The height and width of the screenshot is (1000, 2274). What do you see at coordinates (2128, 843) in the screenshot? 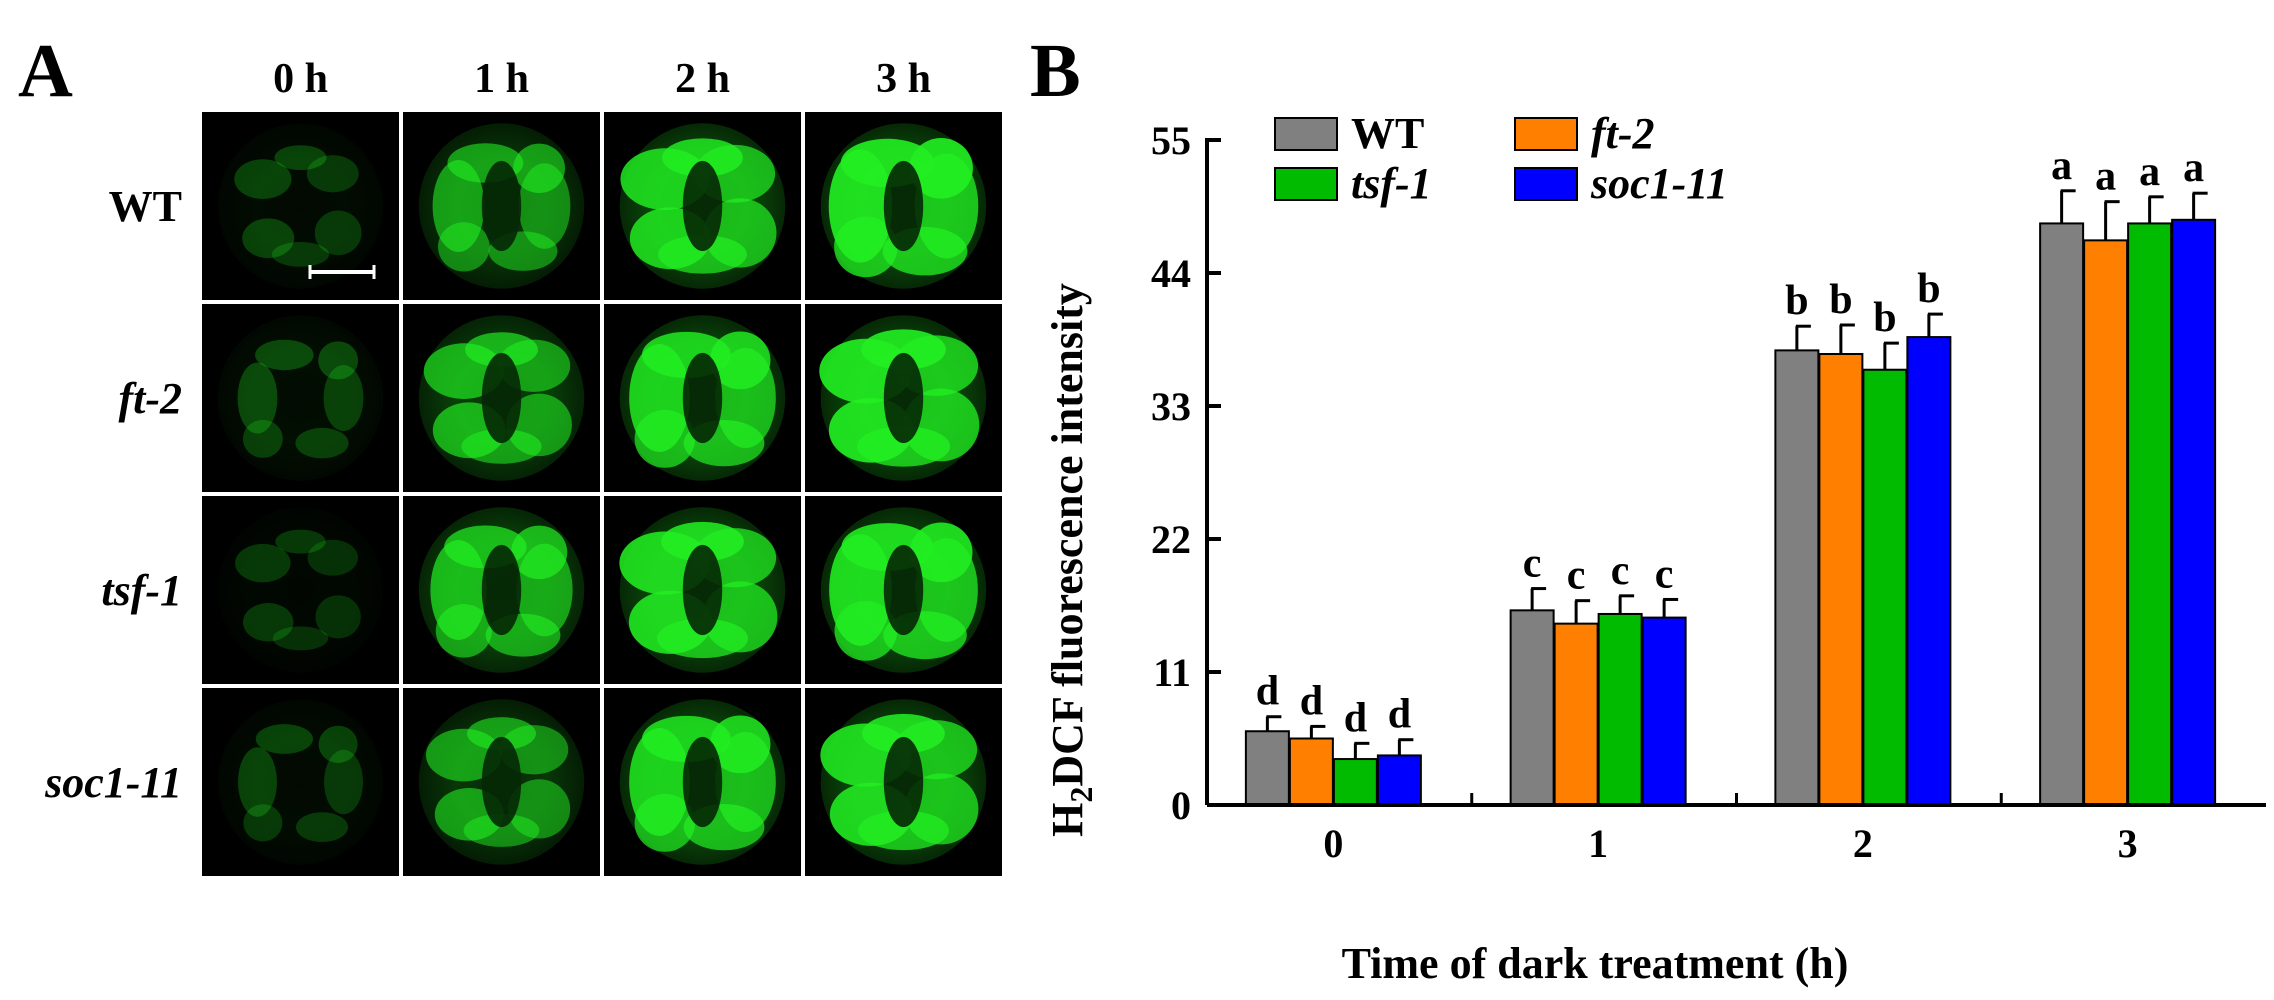
I see `x-tick-label: 3` at bounding box center [2128, 843].